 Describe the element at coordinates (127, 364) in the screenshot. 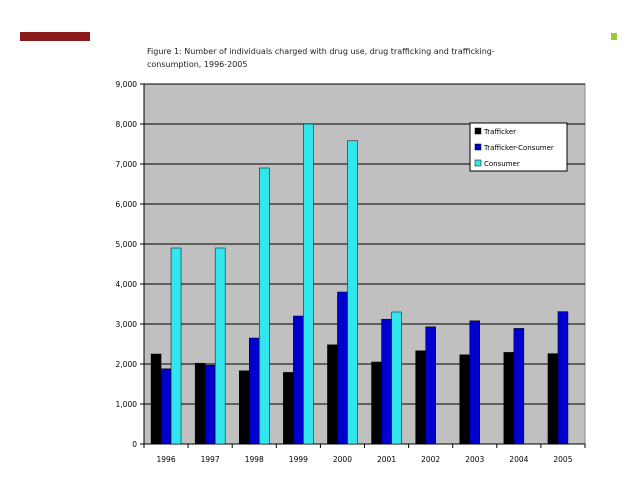

I see `y-tick-label: 2,000` at that location.